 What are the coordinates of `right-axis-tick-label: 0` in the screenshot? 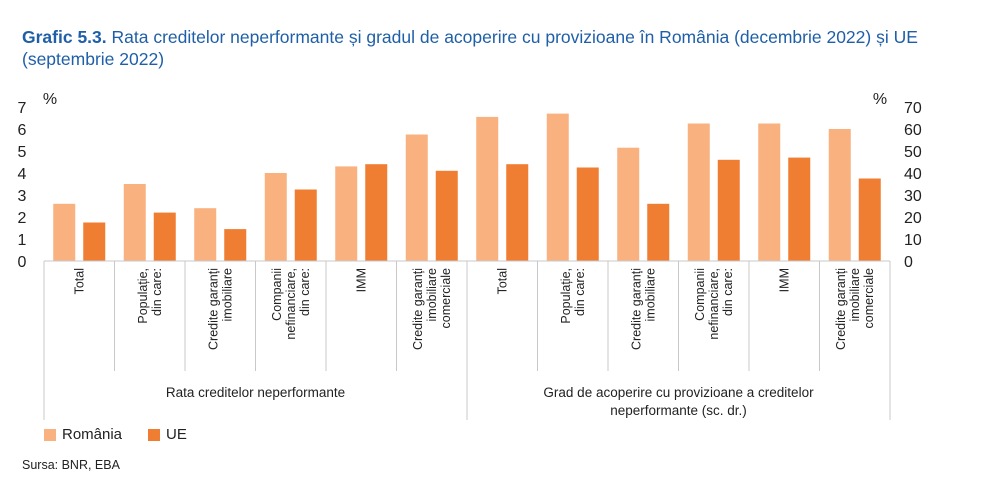 It's located at (908, 262).